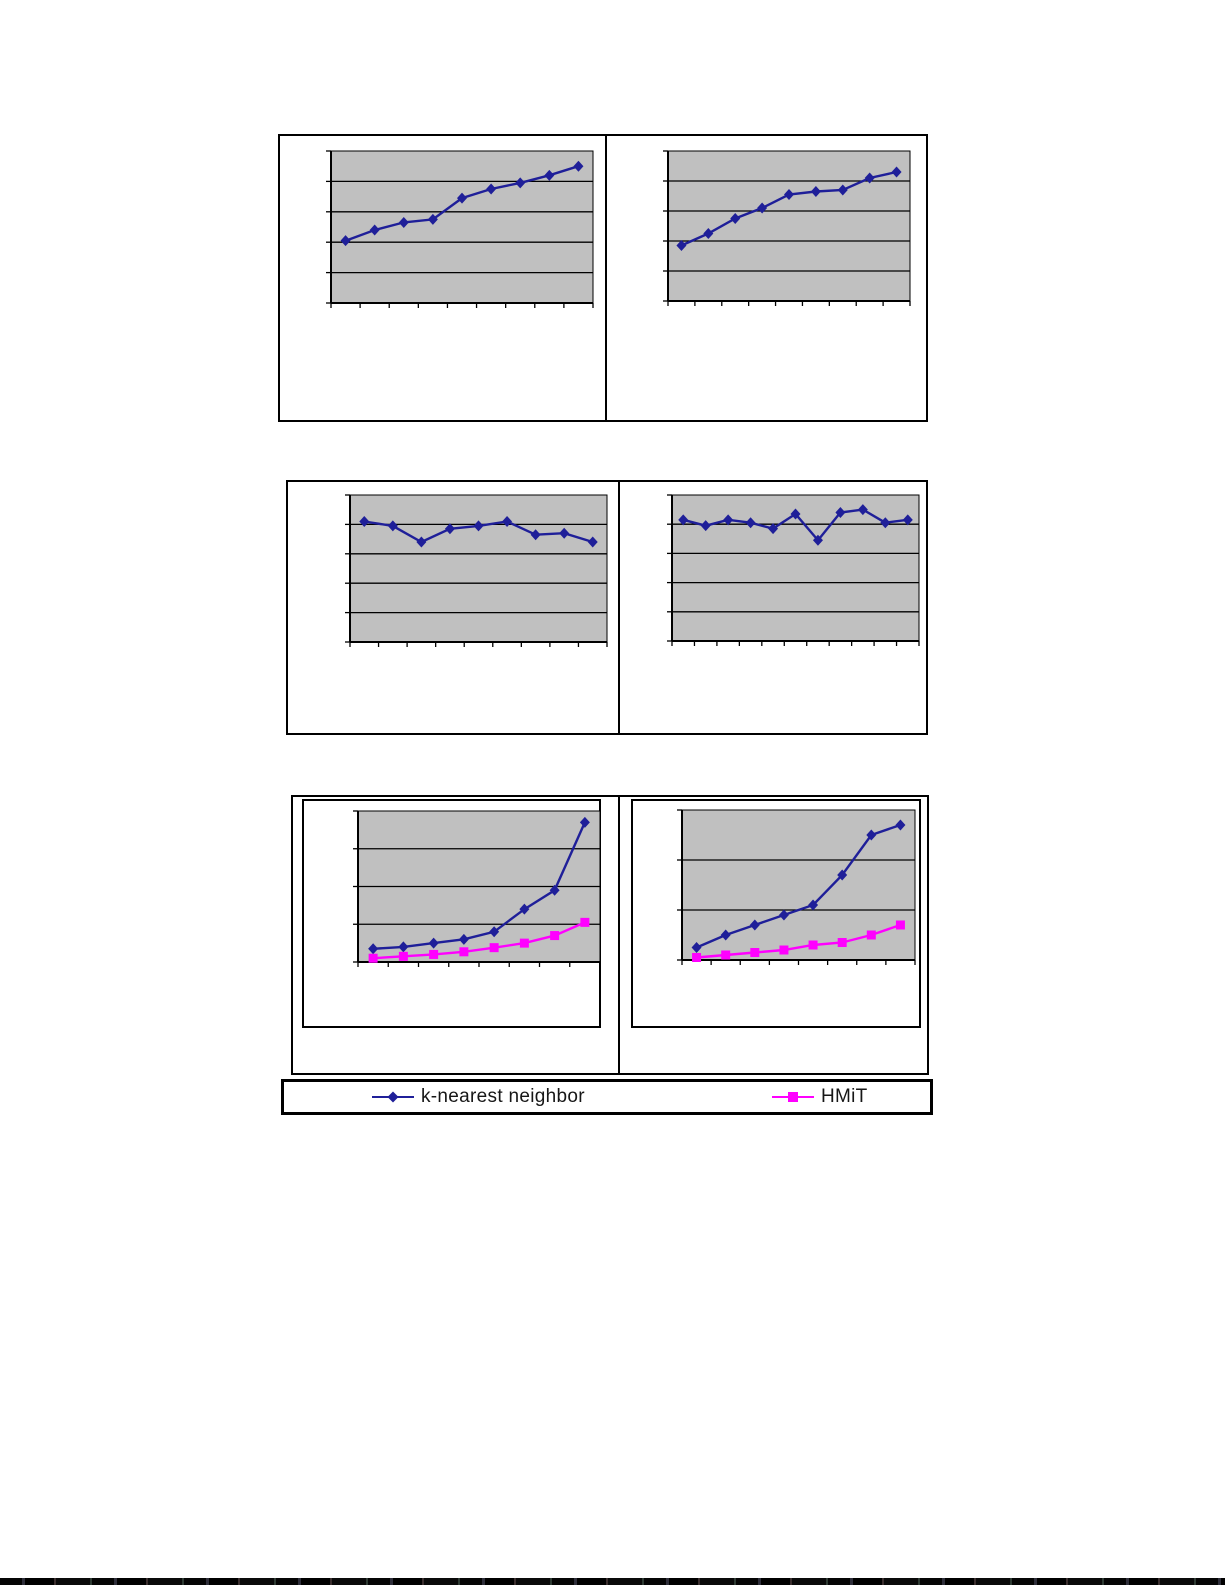 The height and width of the screenshot is (1585, 1225). I want to click on figure-panel-bottom, so click(610, 935).